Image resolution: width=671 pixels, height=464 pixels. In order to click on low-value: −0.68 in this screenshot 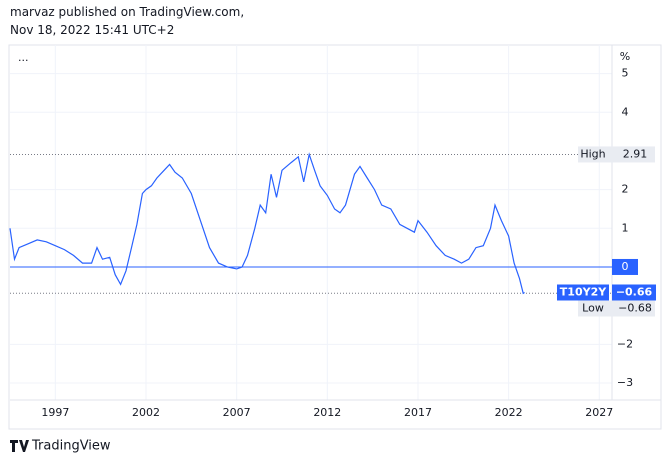, I will do `click(635, 307)`.